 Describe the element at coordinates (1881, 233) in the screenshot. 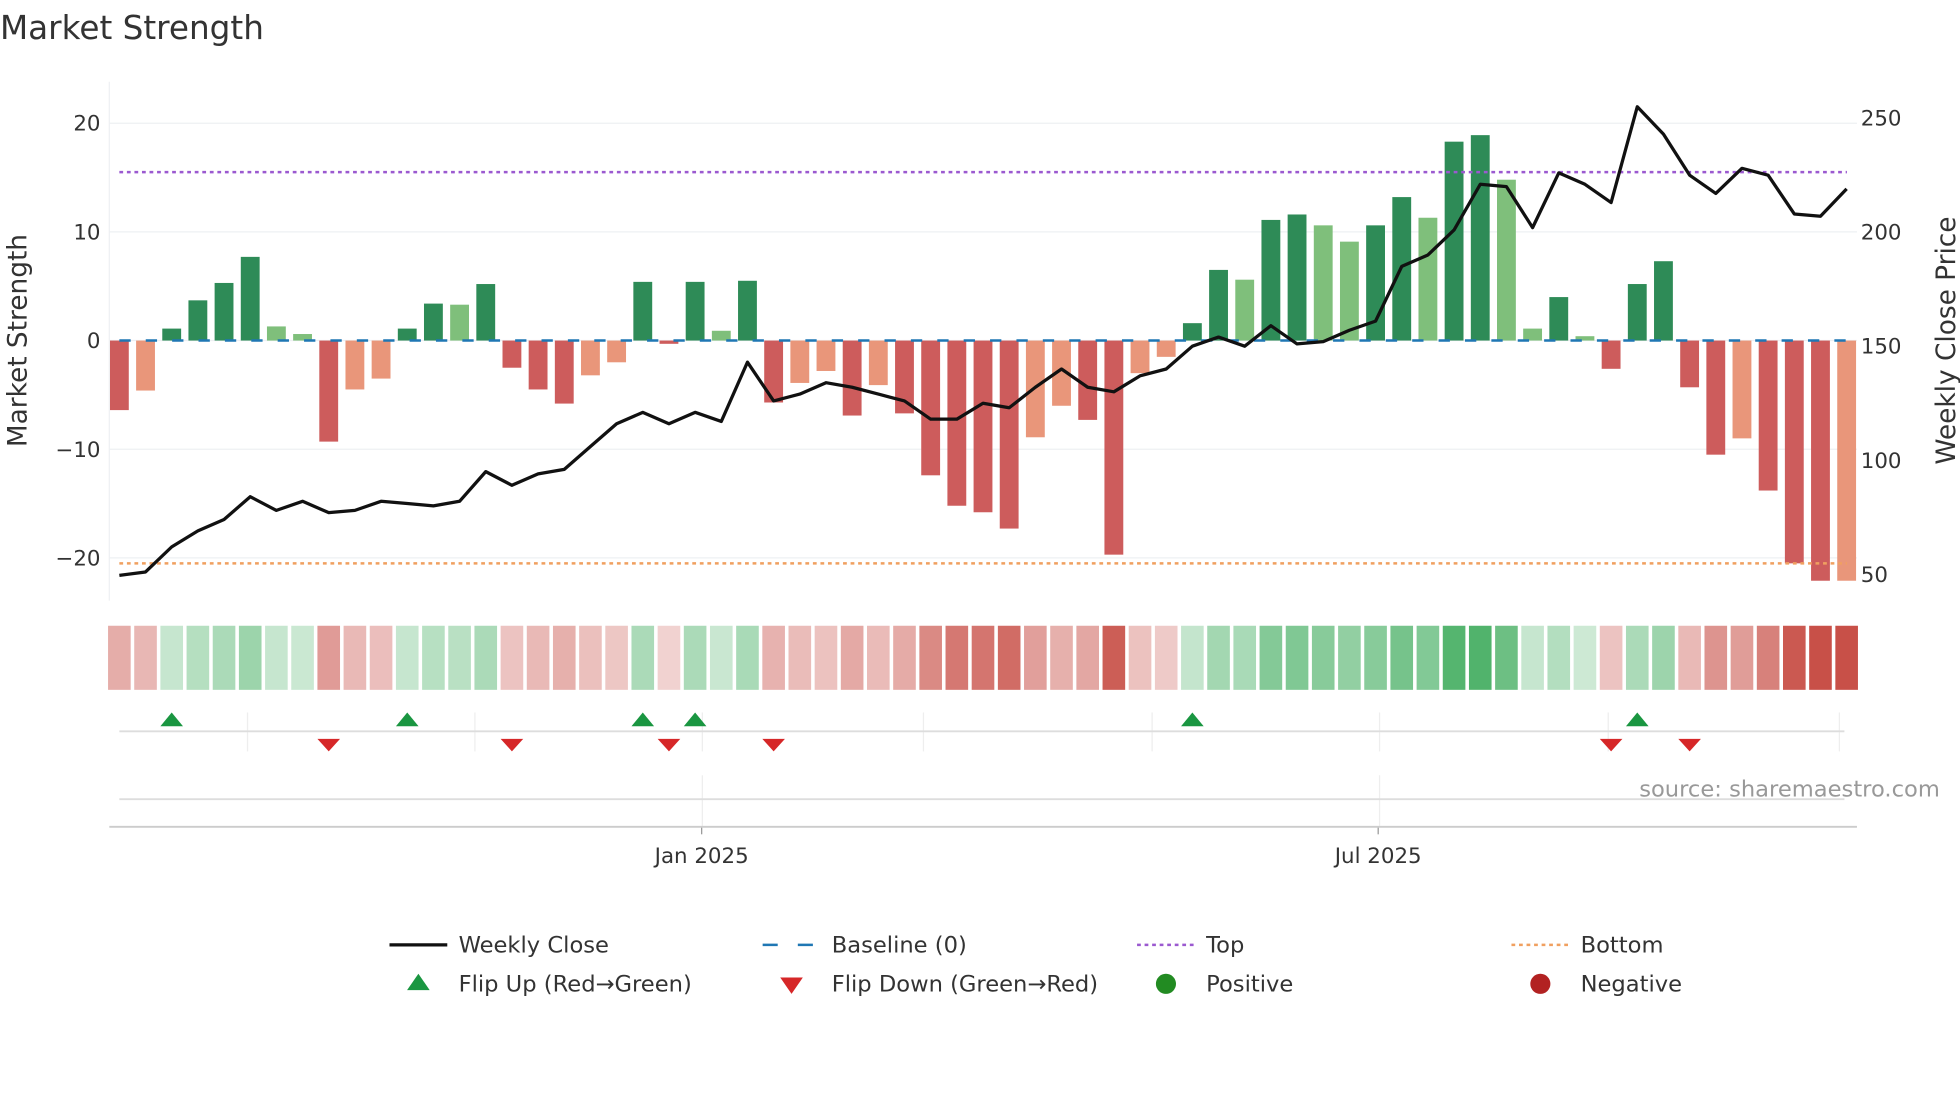

I see `y2-tick-label: 200` at that location.